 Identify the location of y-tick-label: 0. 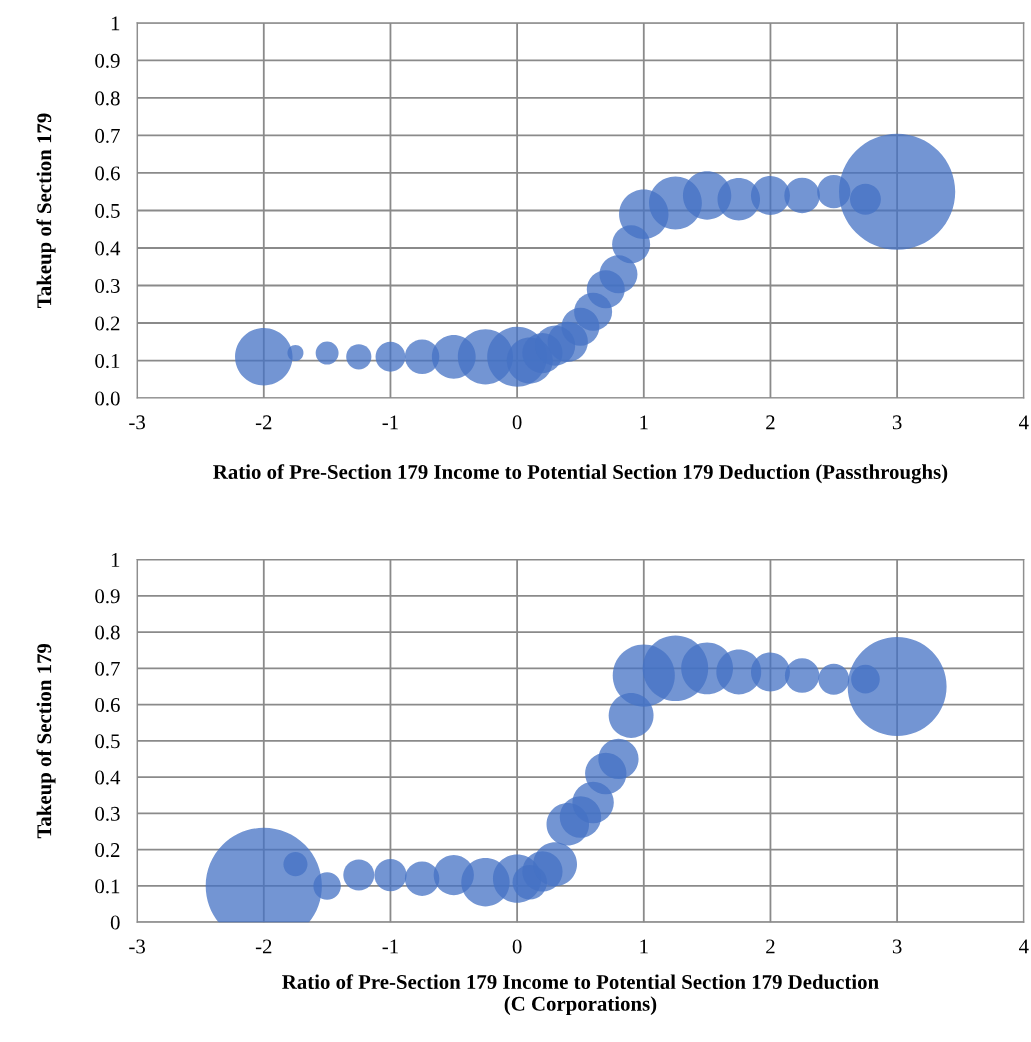
(115, 922).